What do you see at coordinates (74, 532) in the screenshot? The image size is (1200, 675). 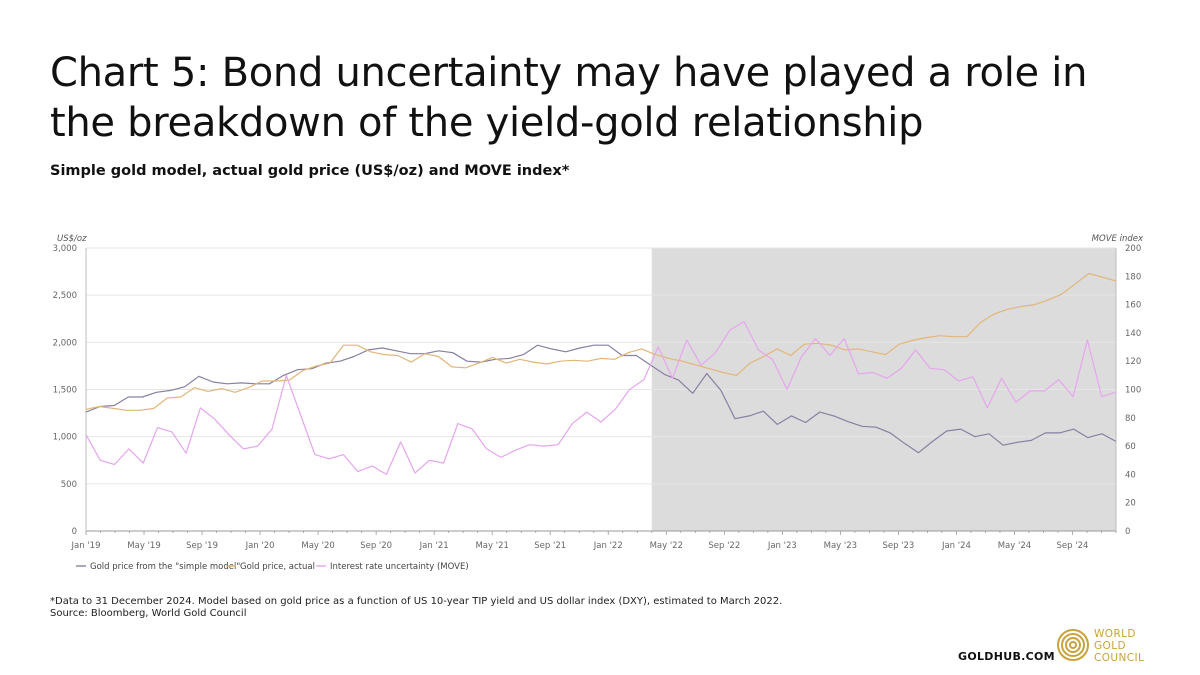 I see `left-tick-label: 0` at bounding box center [74, 532].